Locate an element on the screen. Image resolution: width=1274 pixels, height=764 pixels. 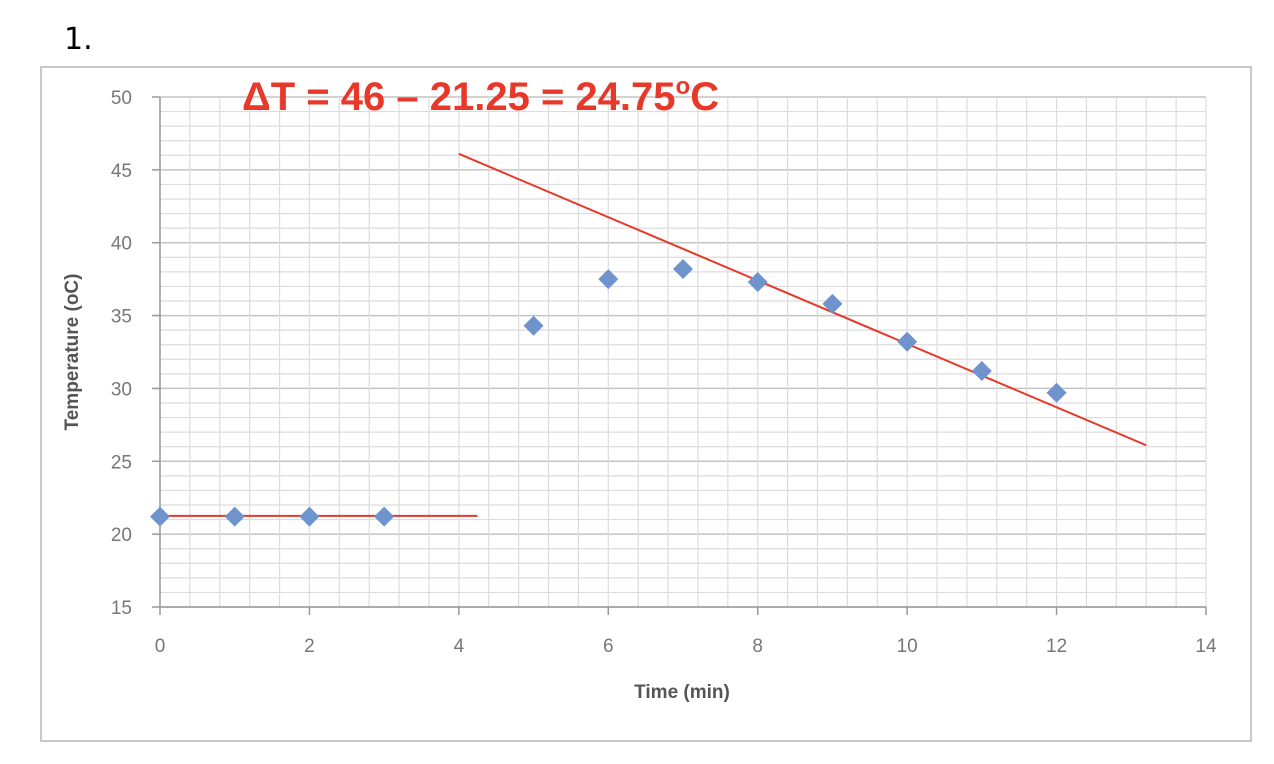
y-tick-label: 40 is located at coordinates (121, 244).